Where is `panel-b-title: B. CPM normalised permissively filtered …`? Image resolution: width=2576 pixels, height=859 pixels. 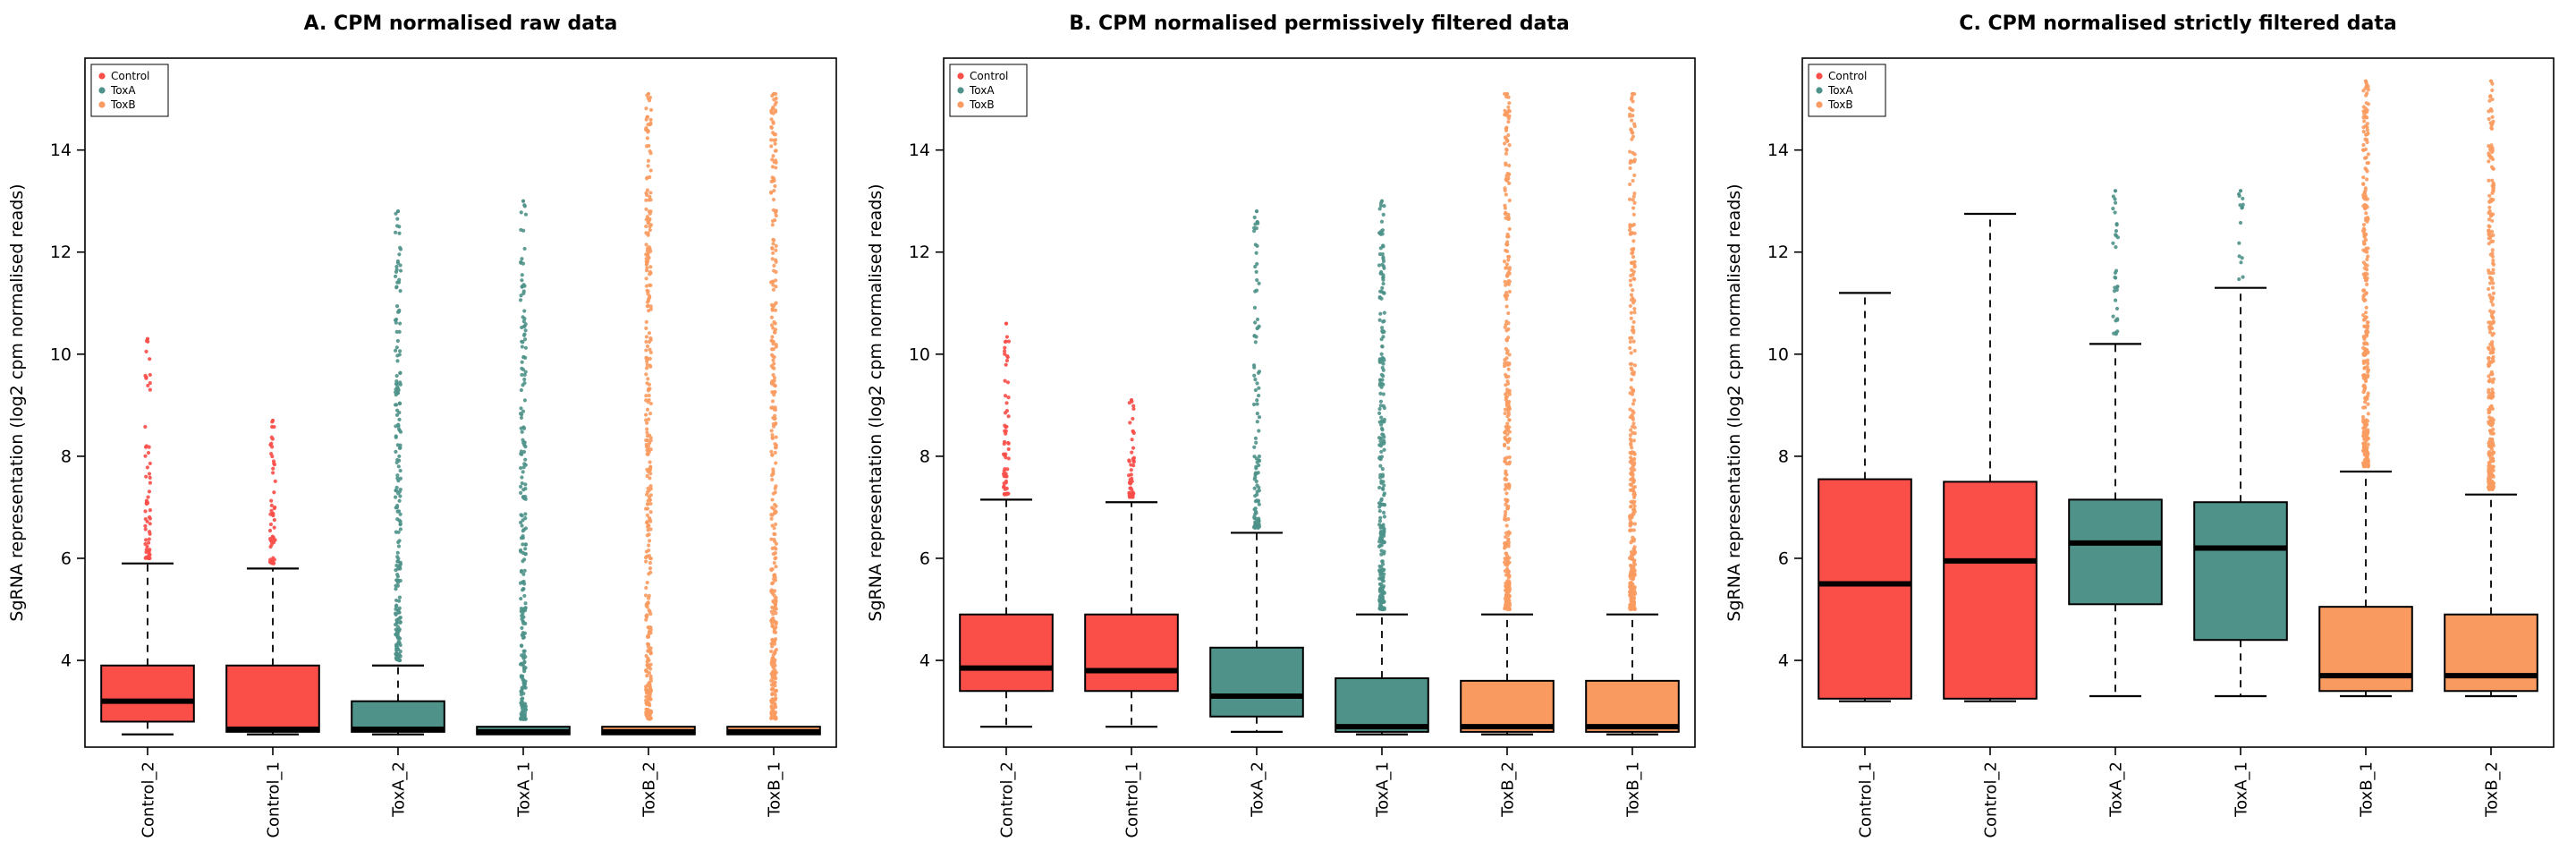 panel-b-title: B. CPM normalised permissively filtered … is located at coordinates (1319, 24).